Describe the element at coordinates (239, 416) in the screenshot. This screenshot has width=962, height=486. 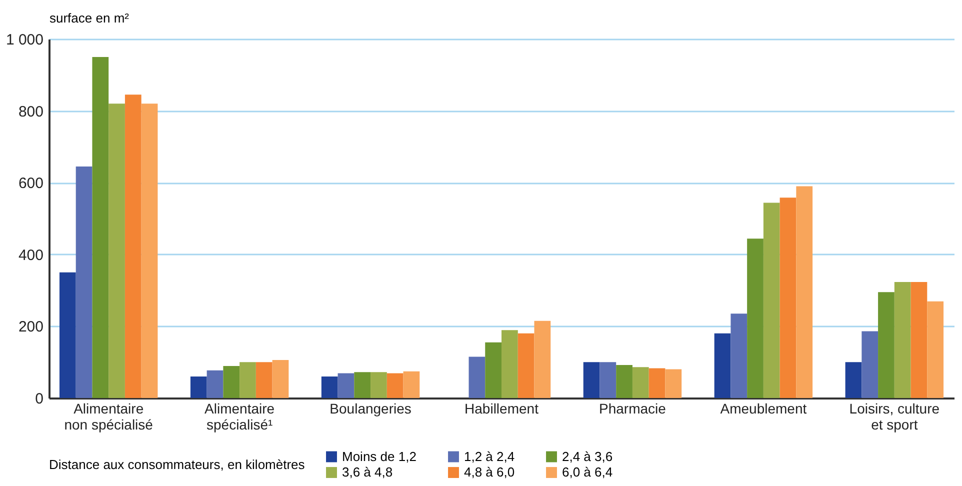
I see `x-tick-label: Alimentaire spécialisé¹` at that location.